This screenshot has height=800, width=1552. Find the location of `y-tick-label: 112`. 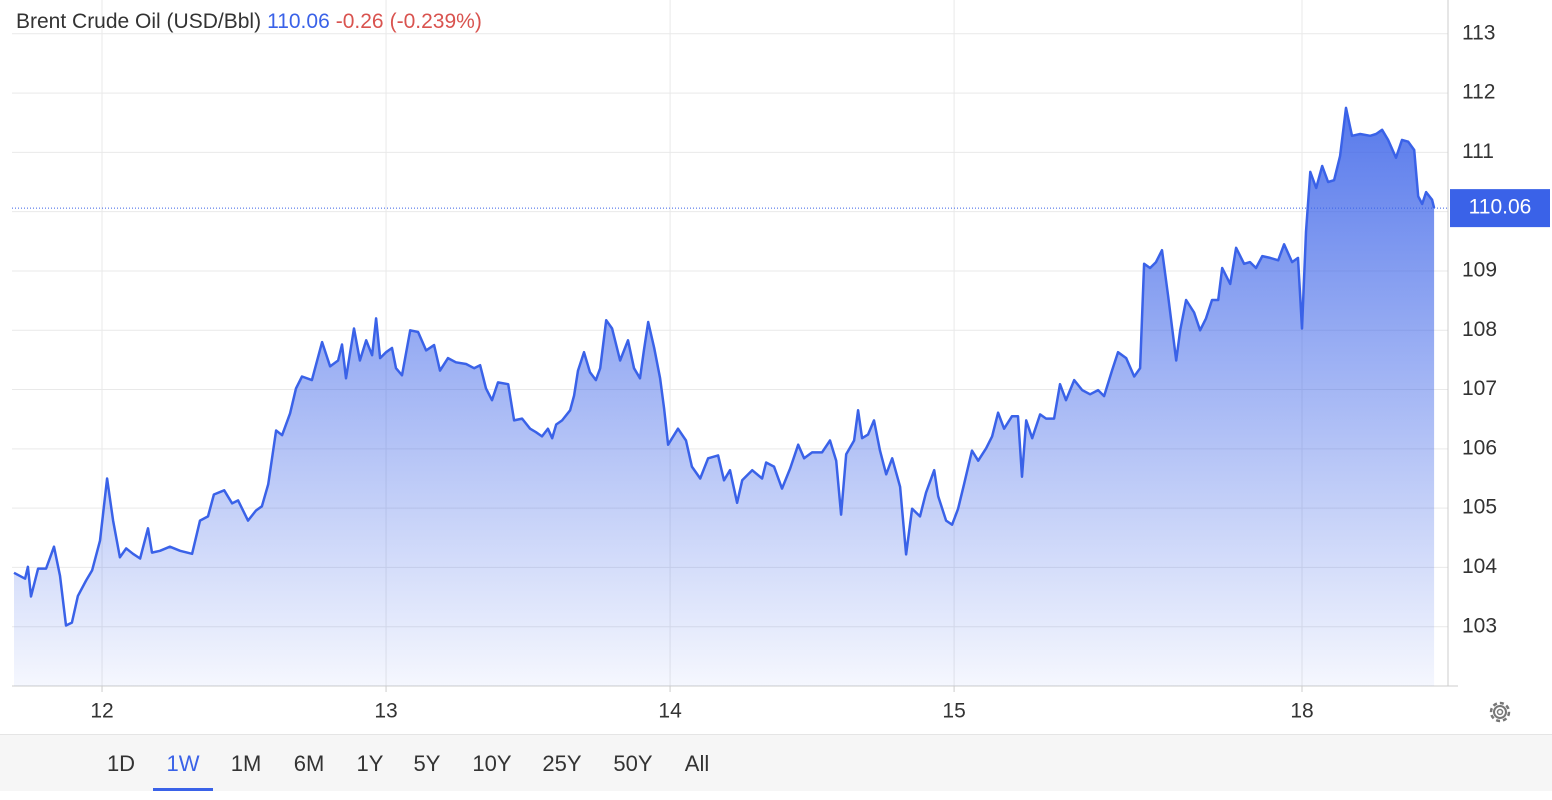

y-tick-label: 112 is located at coordinates (1478, 92).